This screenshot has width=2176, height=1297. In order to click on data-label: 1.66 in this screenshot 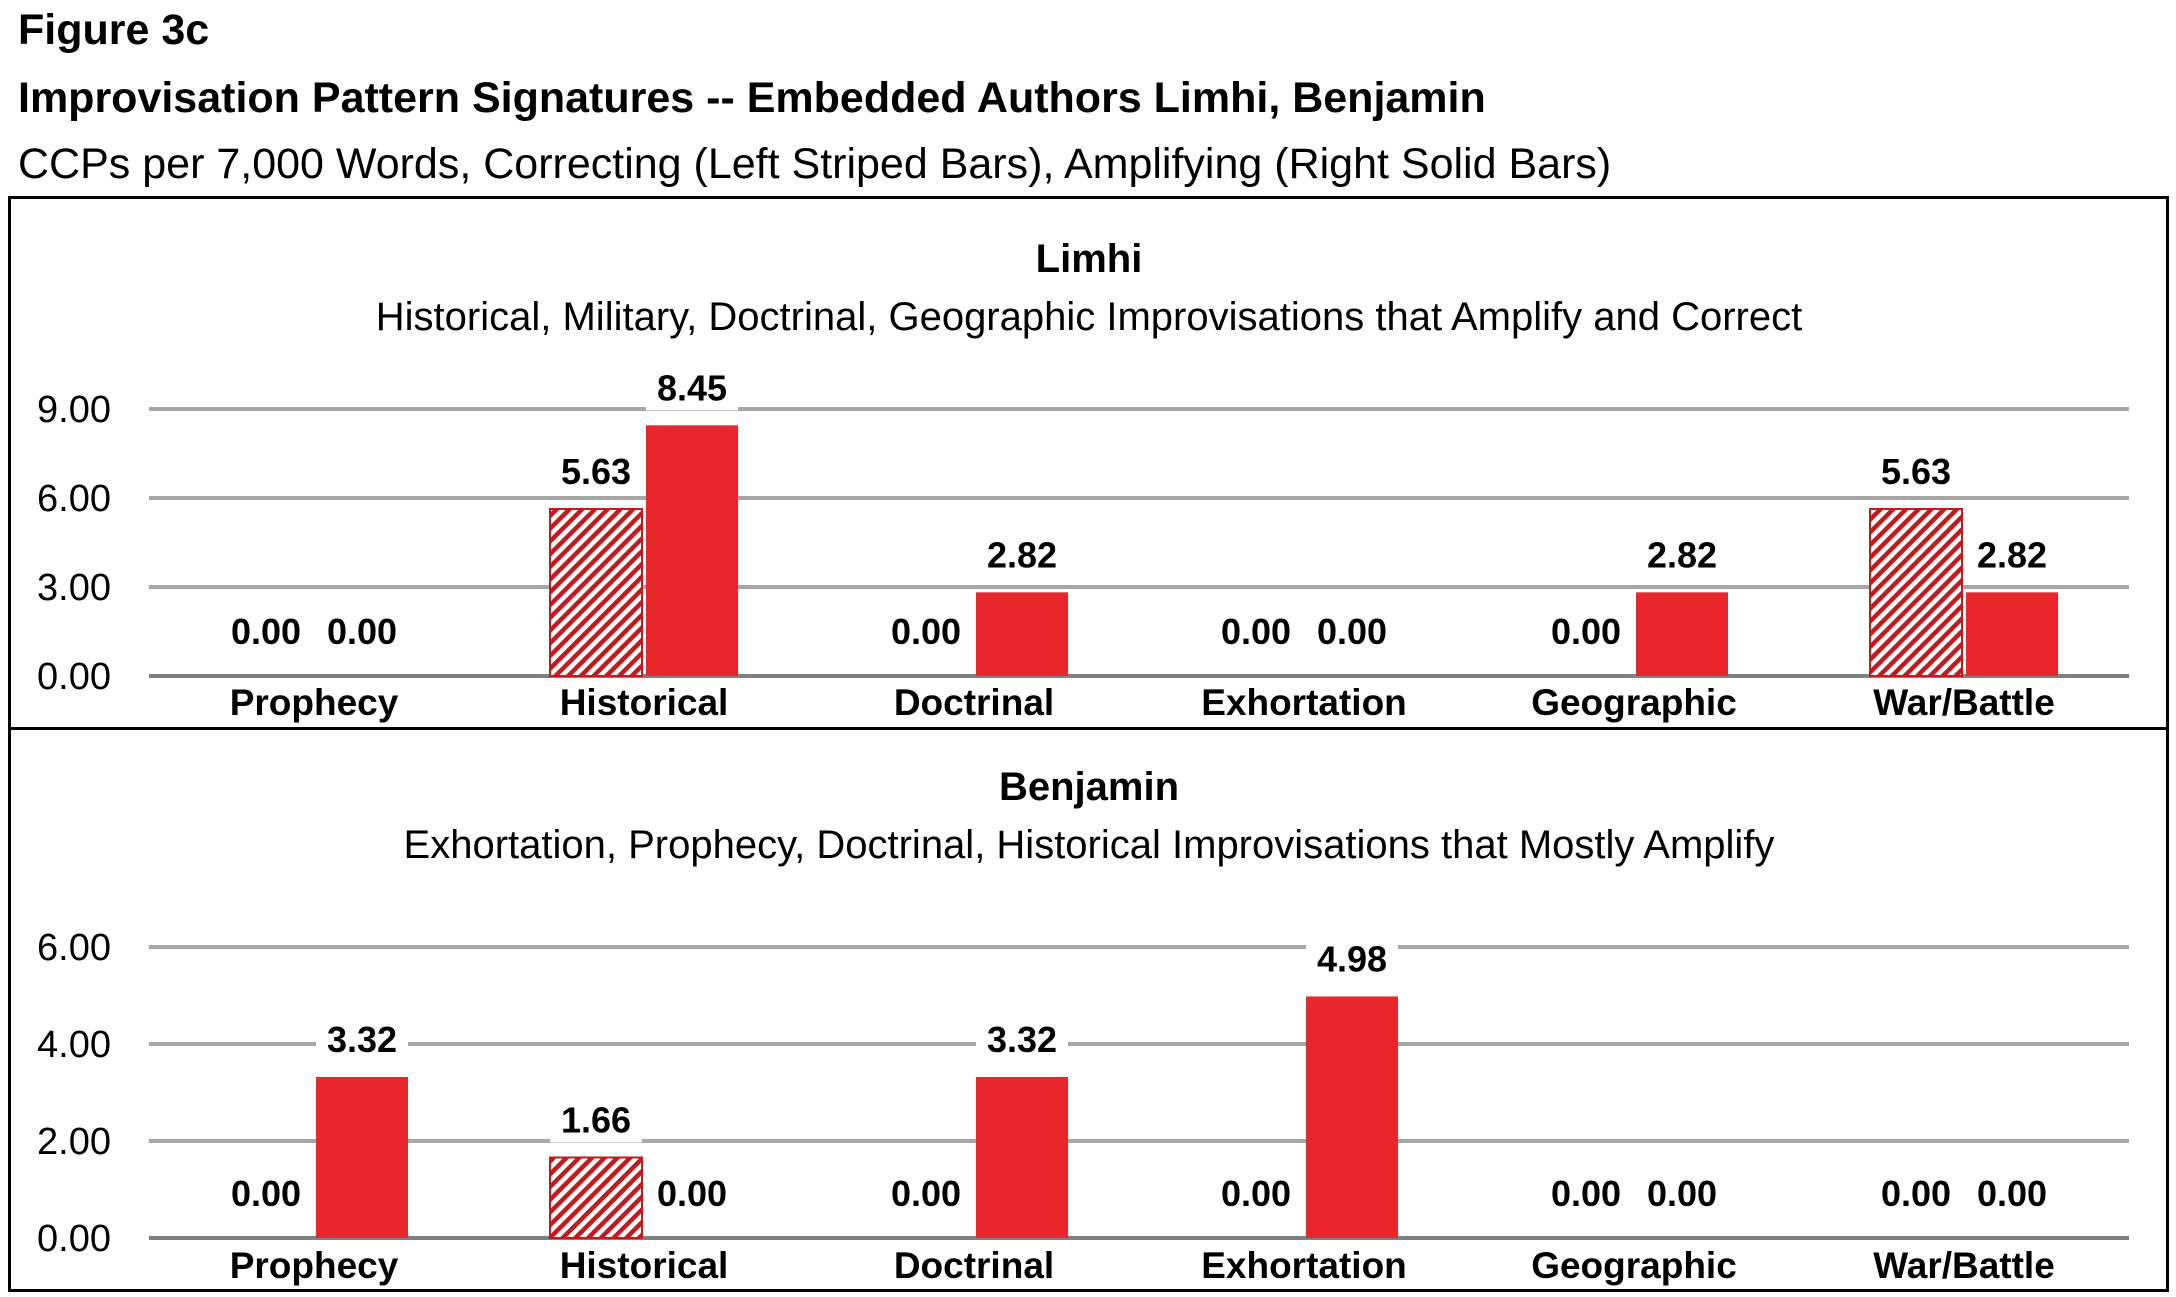, I will do `click(596, 1119)`.